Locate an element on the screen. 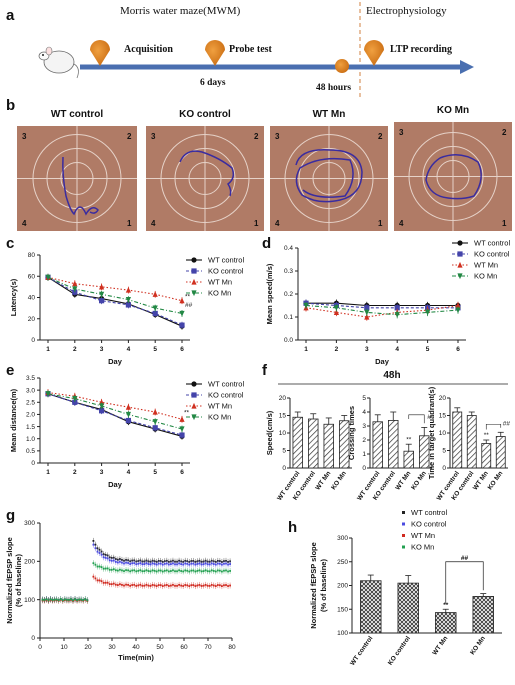 The height and width of the screenshot is (685, 515). x-axis-label: Time(min) is located at coordinates (136, 657).